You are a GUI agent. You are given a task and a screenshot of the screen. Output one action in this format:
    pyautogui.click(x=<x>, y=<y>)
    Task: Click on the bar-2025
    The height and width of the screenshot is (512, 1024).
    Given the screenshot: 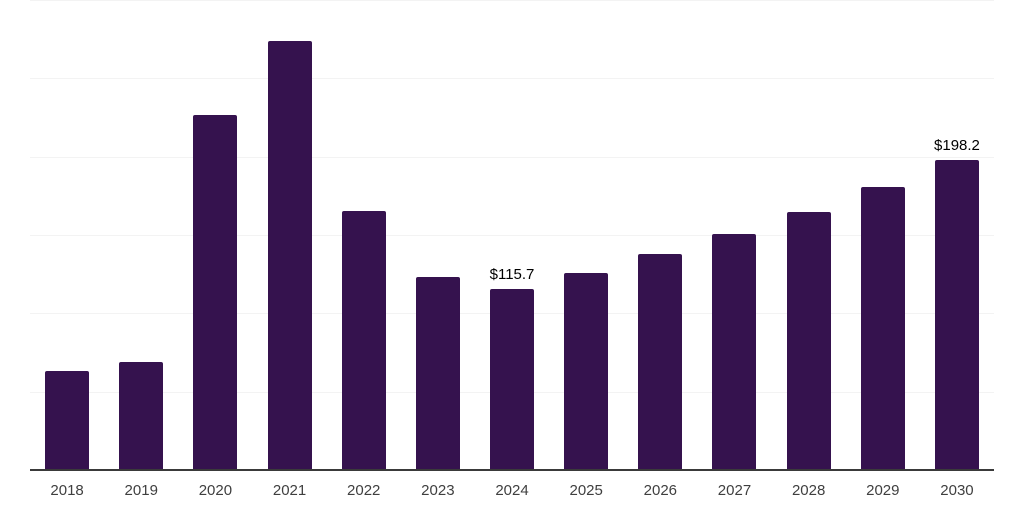 What is the action you would take?
    pyautogui.click(x=586, y=371)
    